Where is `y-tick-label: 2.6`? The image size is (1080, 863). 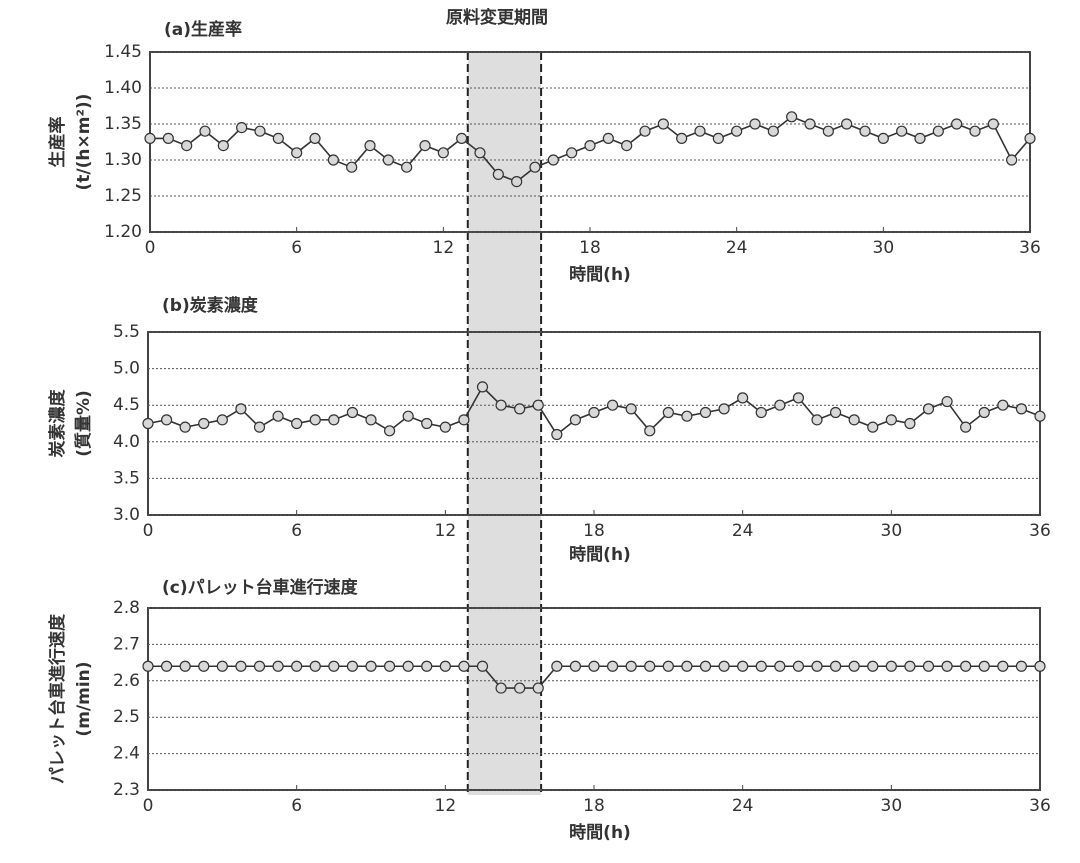 y-tick-label: 2.6 is located at coordinates (126, 681).